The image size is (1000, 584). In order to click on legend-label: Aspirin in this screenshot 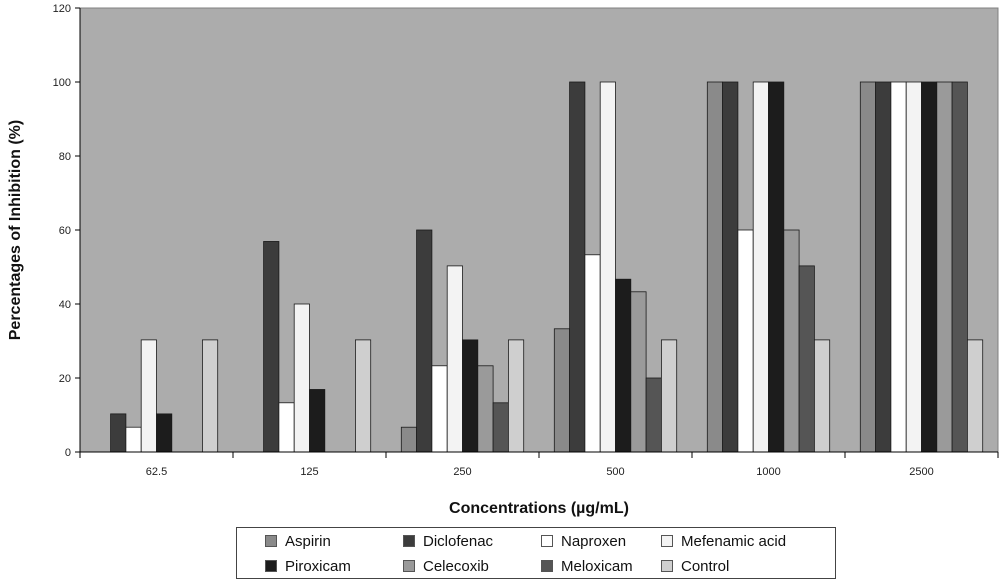, I will do `click(308, 541)`.